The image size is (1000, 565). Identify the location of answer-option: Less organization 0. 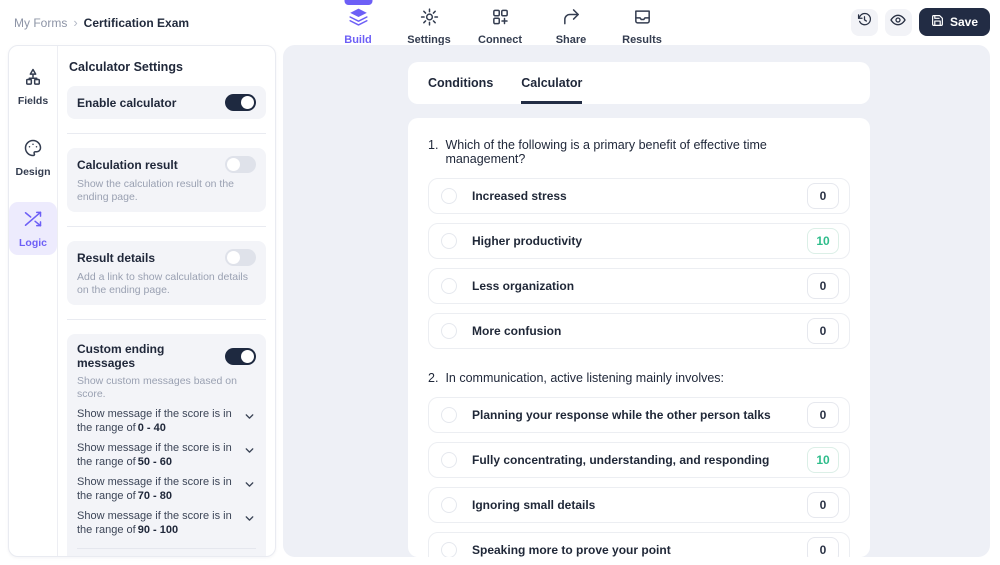
(639, 286).